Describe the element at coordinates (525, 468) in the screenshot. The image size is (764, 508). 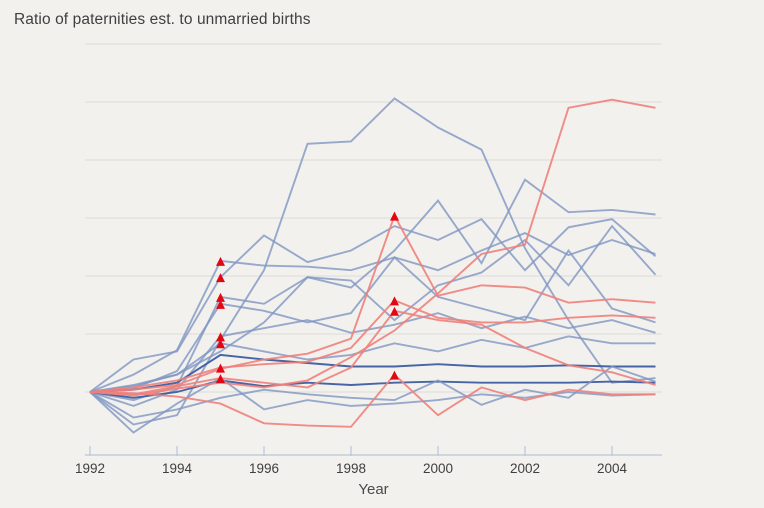
I see `x-tick-label: 2002` at that location.